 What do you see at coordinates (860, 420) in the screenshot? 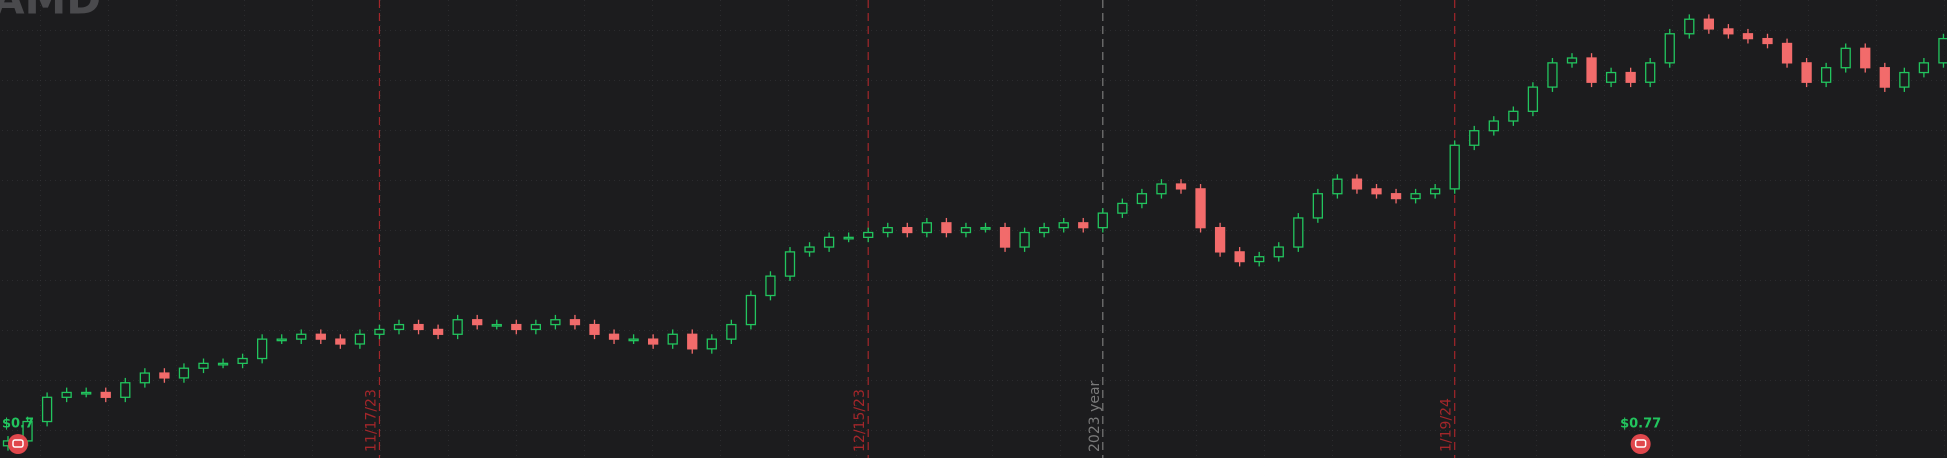
I see `date-label: 12/15/23` at bounding box center [860, 420].